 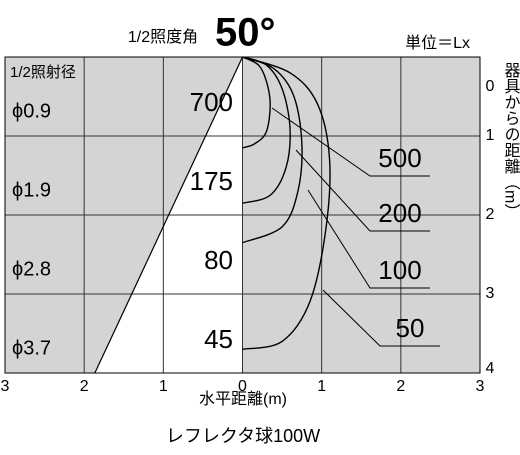 What do you see at coordinates (511, 140) in the screenshot?
I see `y-axis-label: 器具からの距離（m）` at bounding box center [511, 140].